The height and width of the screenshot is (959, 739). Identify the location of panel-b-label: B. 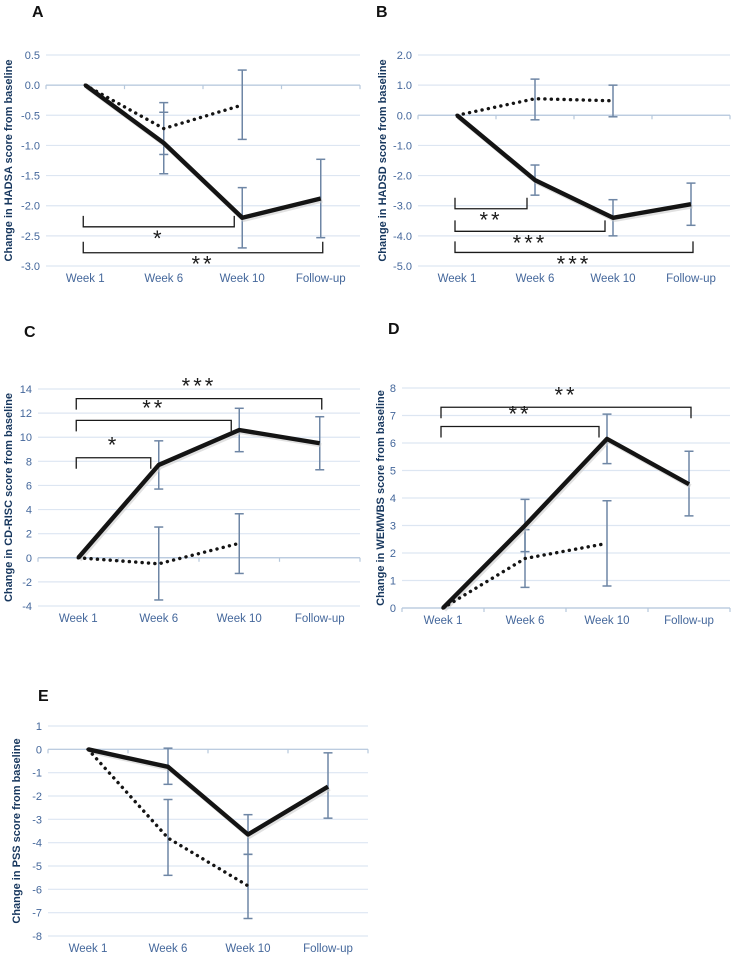
(382, 12).